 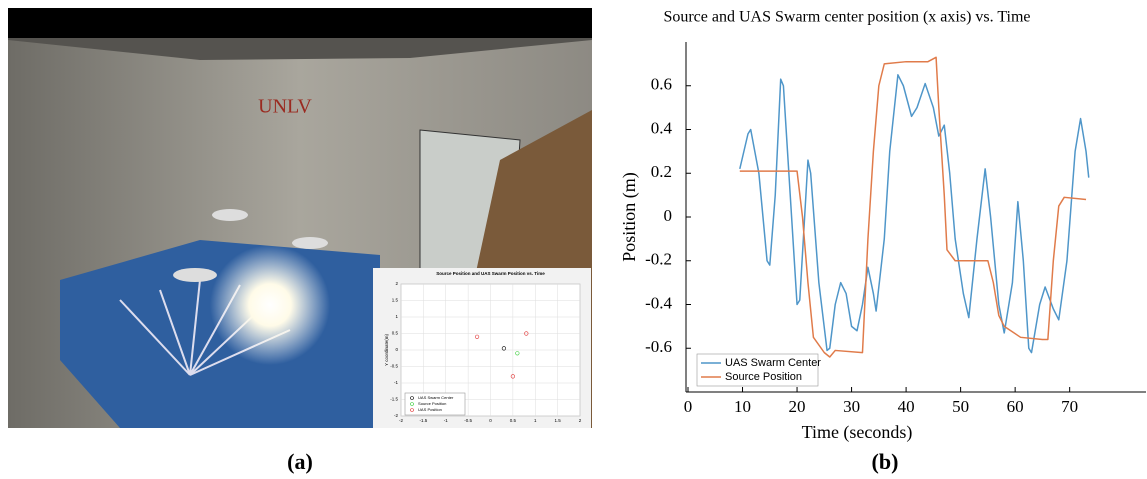 I want to click on y-tick-label: -0.4, so click(x=658, y=302).